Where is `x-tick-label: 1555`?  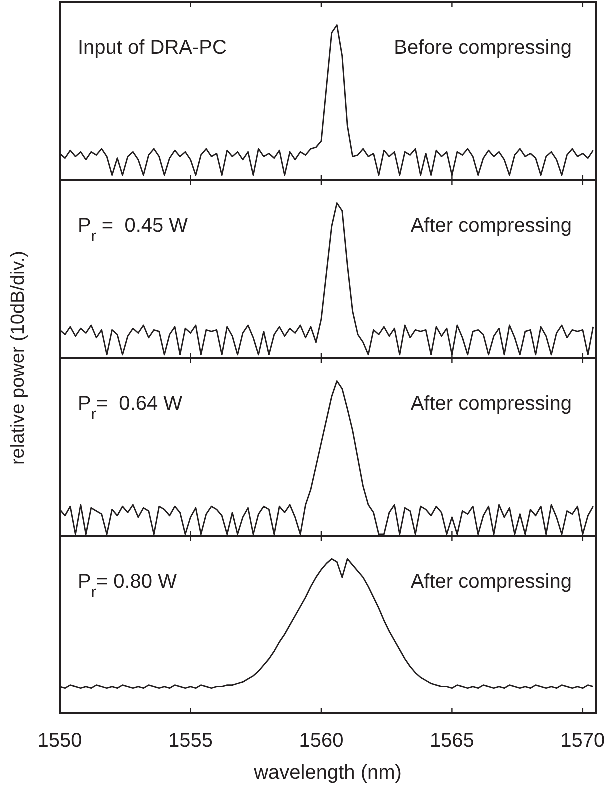 x-tick-label: 1555 is located at coordinates (190, 741).